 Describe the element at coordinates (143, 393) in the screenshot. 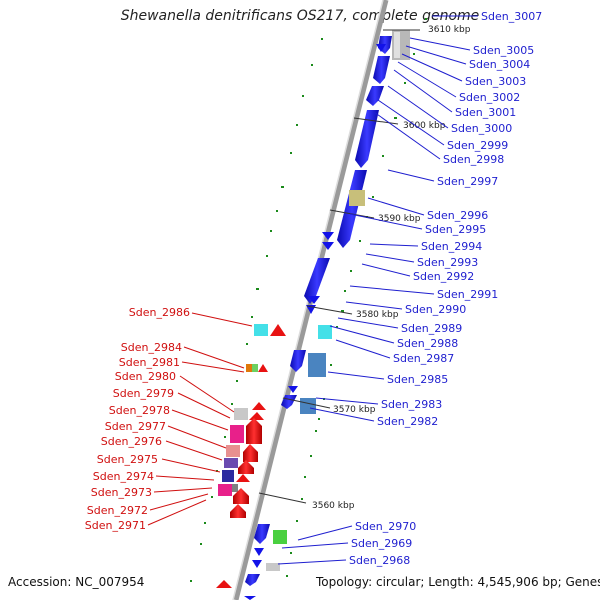

I see `gene-label: Sden_2979` at that location.